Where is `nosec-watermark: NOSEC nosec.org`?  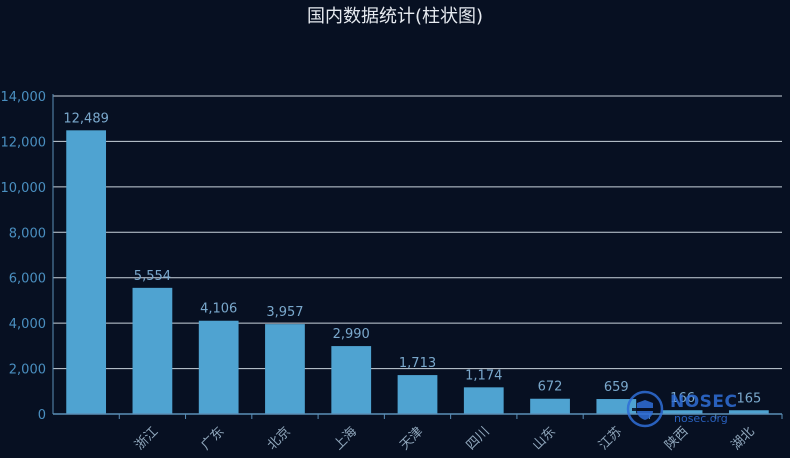
nosec-watermark: NOSEC nosec.org is located at coordinates (686, 411).